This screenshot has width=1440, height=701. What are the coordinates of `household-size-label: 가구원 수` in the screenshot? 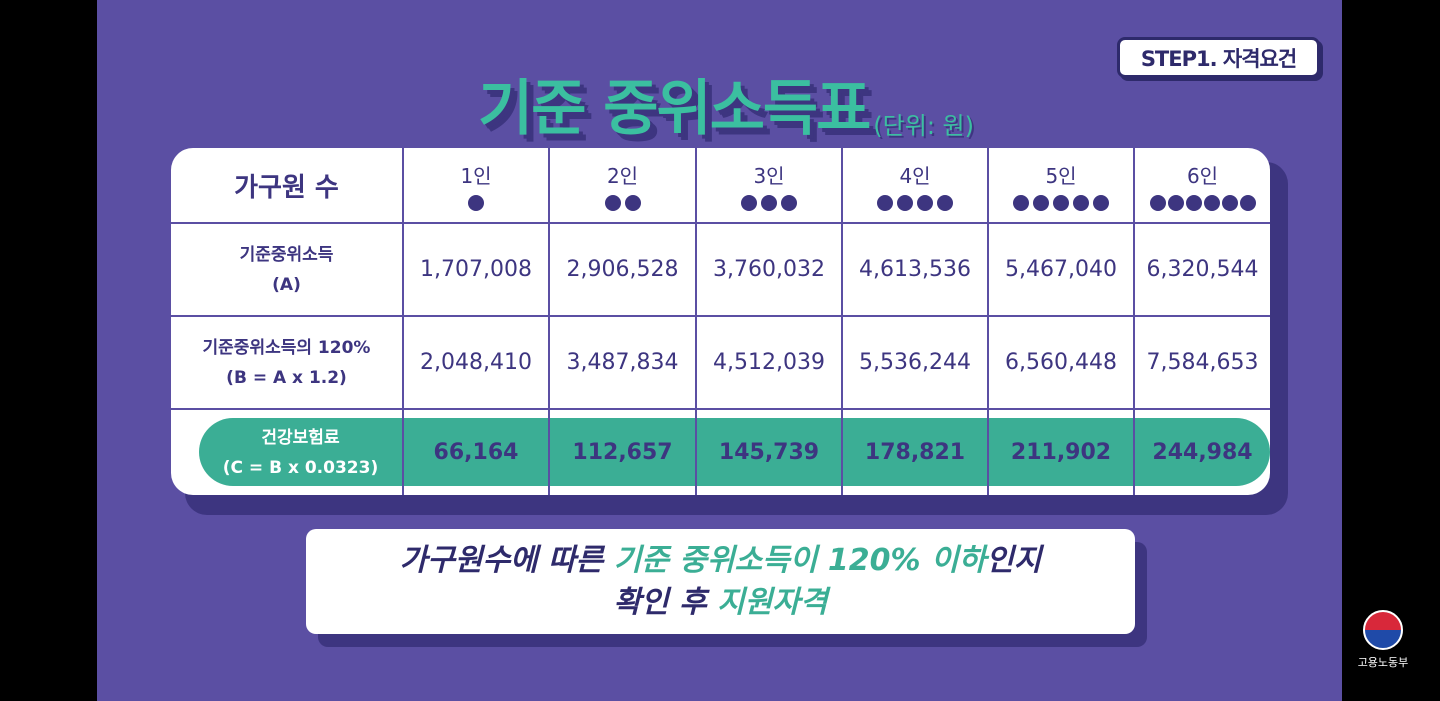 It's located at (286, 187).